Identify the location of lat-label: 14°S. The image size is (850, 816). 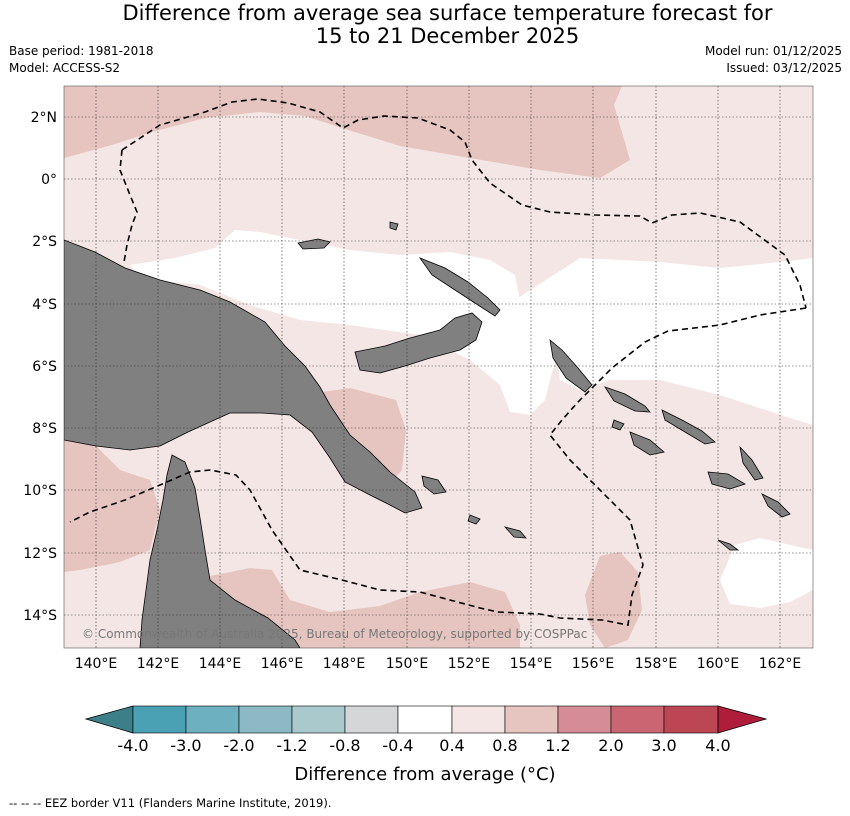
(40, 616).